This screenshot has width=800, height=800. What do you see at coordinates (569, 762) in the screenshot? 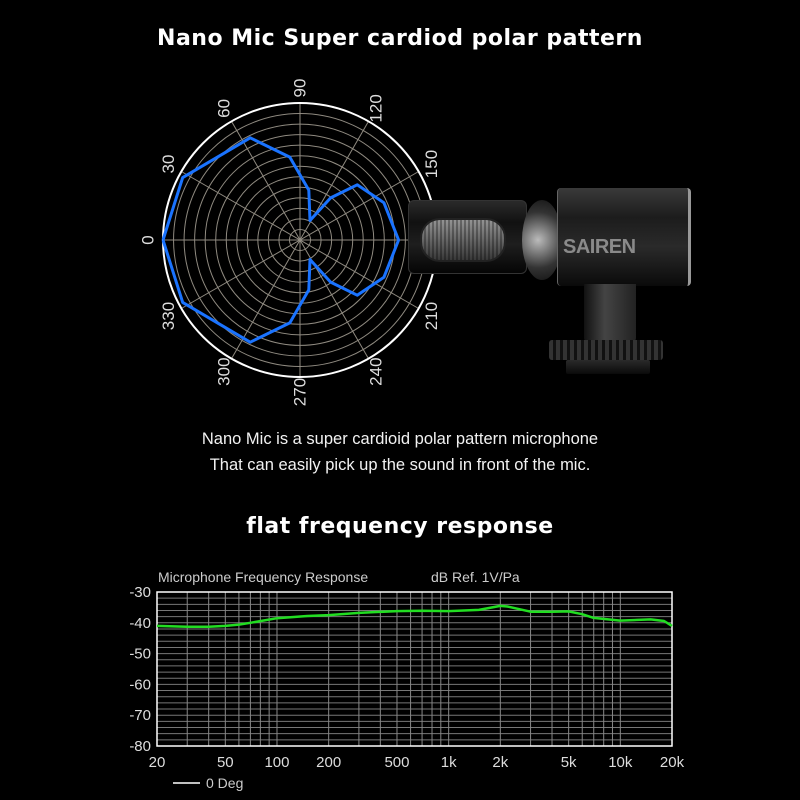
I see `x-tick-label: 5k` at bounding box center [569, 762].